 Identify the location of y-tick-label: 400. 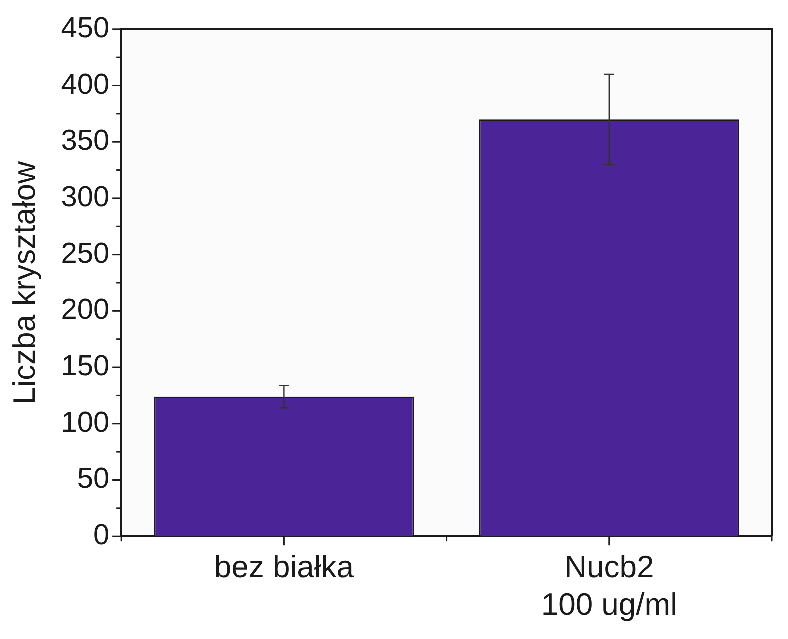
(85, 84).